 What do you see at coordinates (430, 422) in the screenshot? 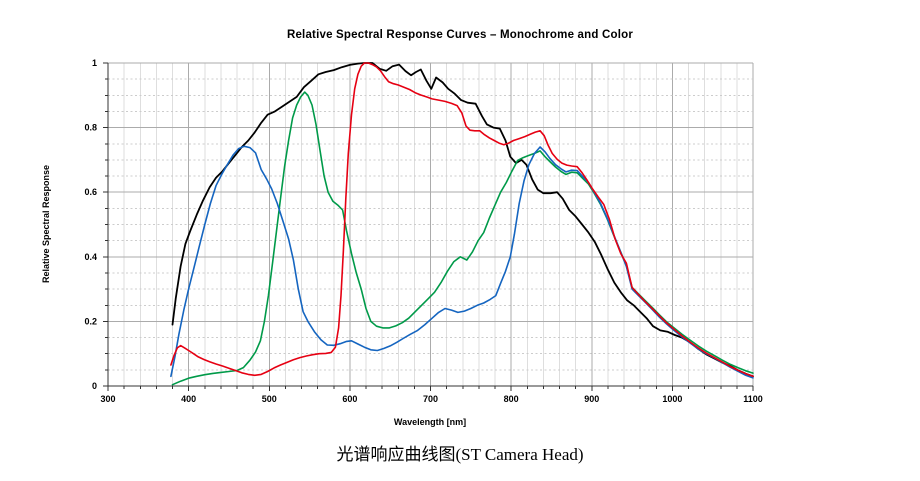
I see `x-axis-label: Wavelength [nm]` at bounding box center [430, 422].